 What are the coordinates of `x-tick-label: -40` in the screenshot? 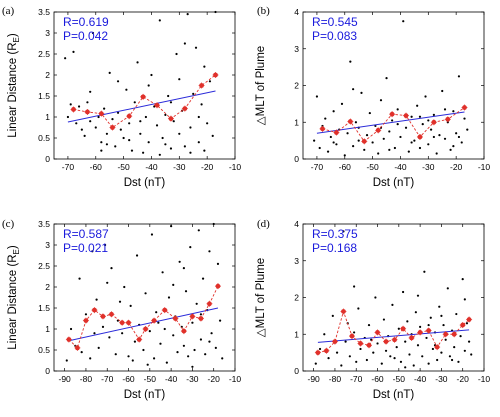 It's located at (420, 379).